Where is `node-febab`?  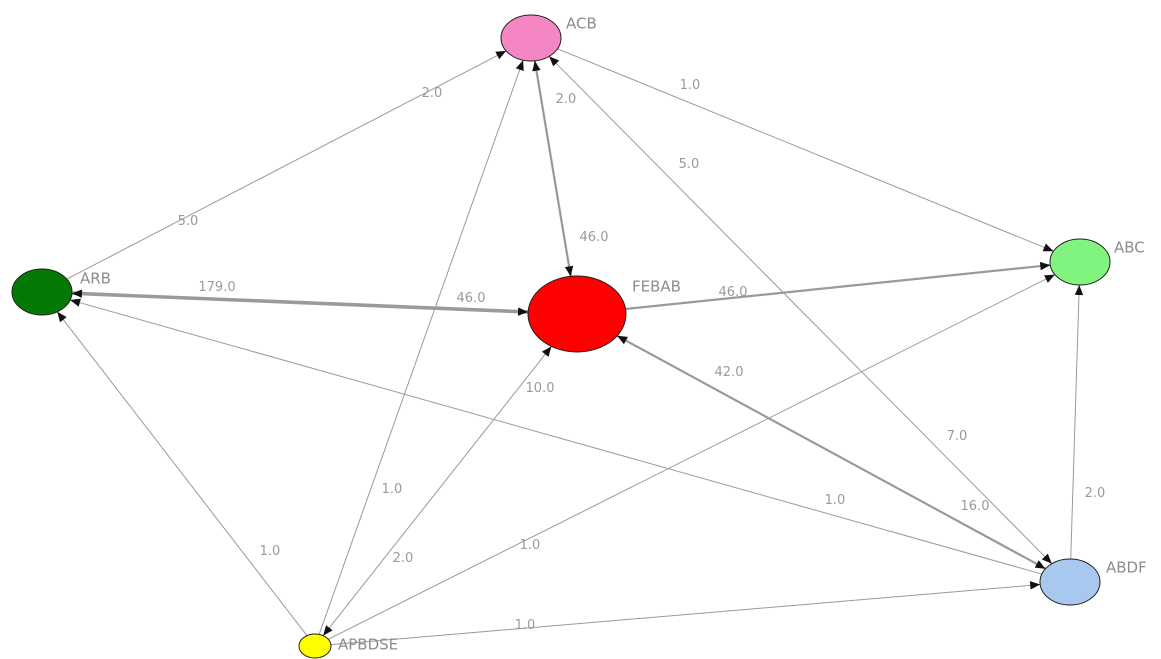 node-febab is located at coordinates (577, 314).